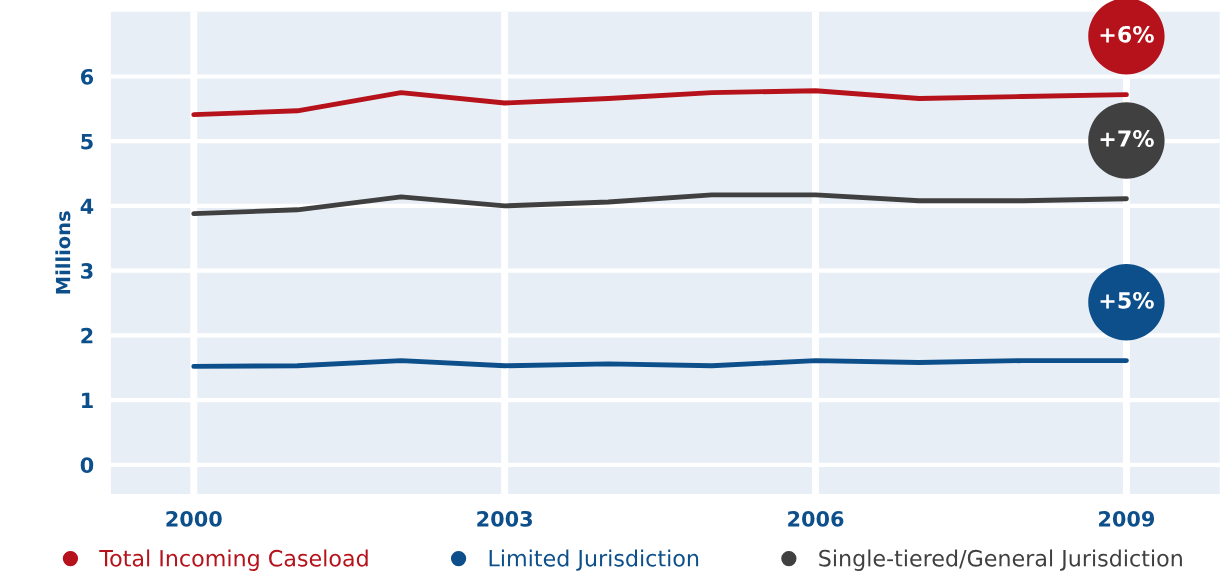 The height and width of the screenshot is (588, 1232). Describe the element at coordinates (194, 518) in the screenshot. I see `x-tick-label: 2000` at that location.